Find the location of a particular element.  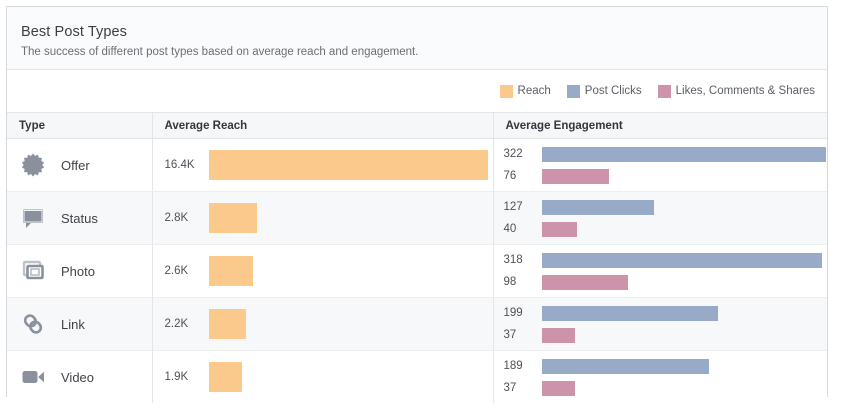

legend-item: Post Clicks is located at coordinates (604, 91).